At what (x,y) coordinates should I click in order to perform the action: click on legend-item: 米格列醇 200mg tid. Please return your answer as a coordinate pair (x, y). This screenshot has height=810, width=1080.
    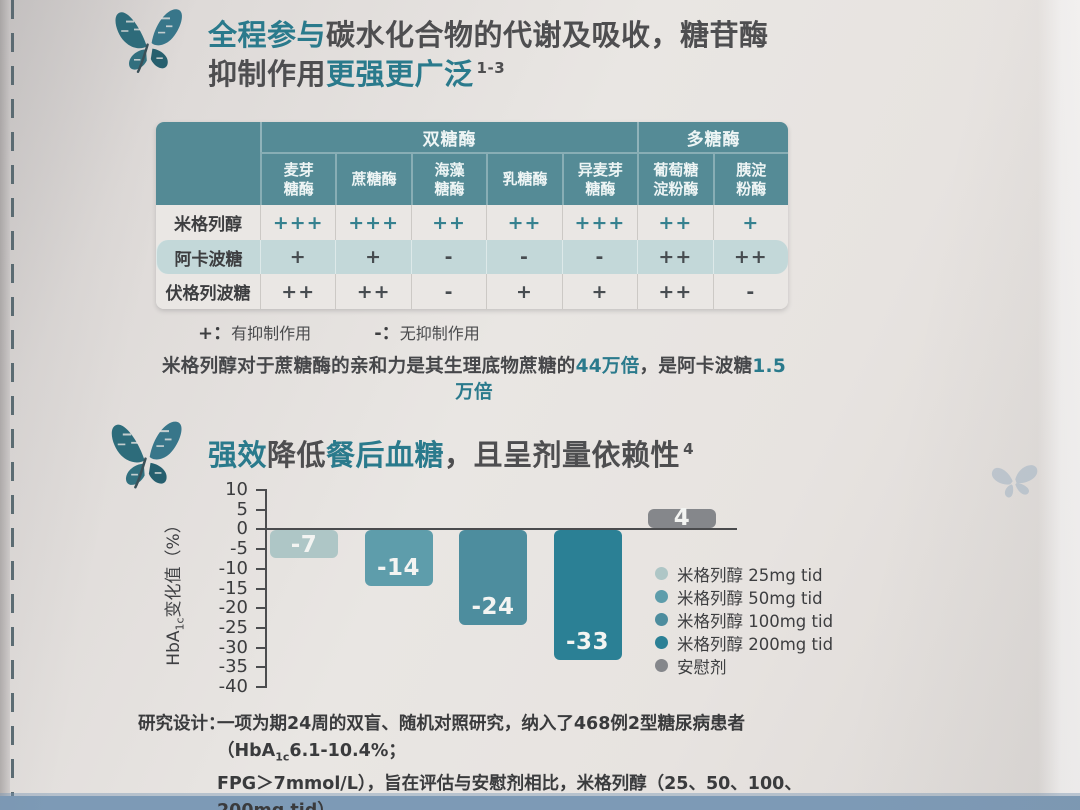
    Looking at the image, I should click on (744, 642).